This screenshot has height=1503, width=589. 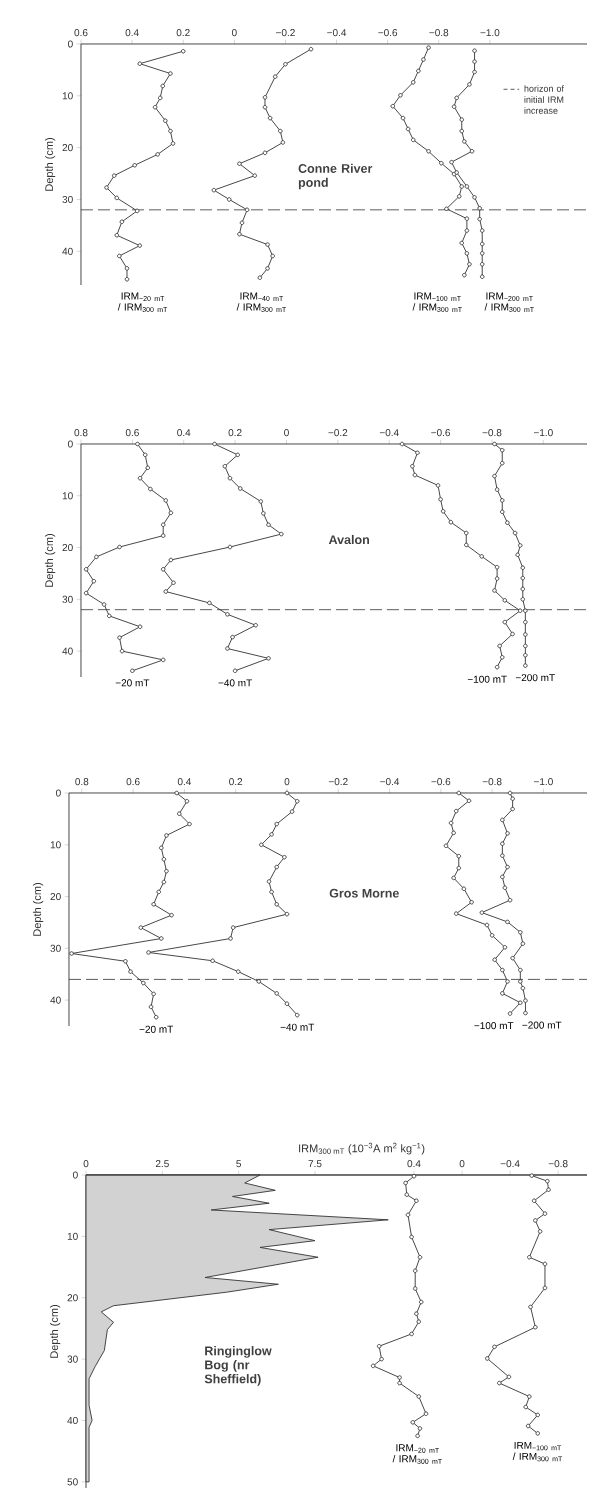 I want to click on series-label: IRM$_{−20 mT}$ / IRM$_{300 mT}$, so click(x=142, y=302).